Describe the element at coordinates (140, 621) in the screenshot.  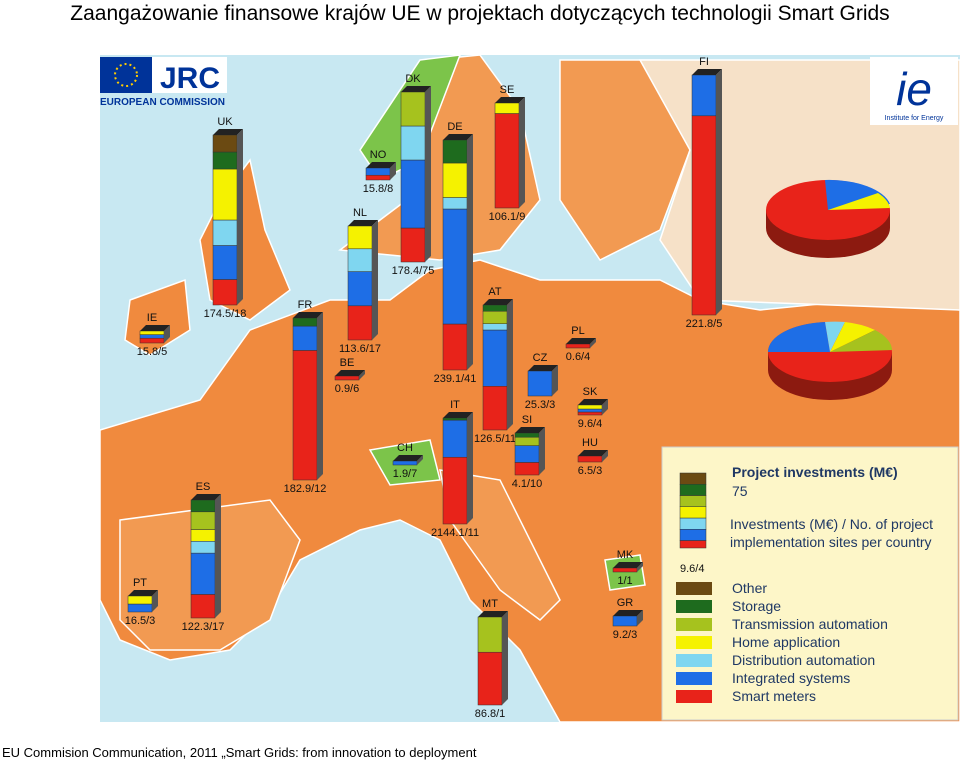
I see `country-label: 16.5/3` at that location.